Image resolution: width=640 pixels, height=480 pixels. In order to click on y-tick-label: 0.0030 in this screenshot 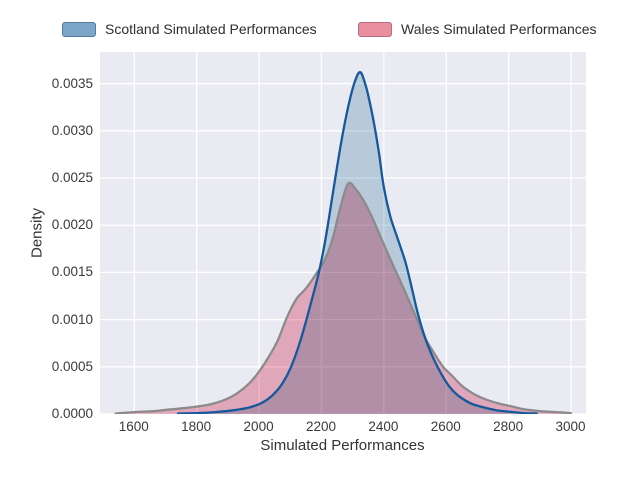, I will do `click(72, 130)`.